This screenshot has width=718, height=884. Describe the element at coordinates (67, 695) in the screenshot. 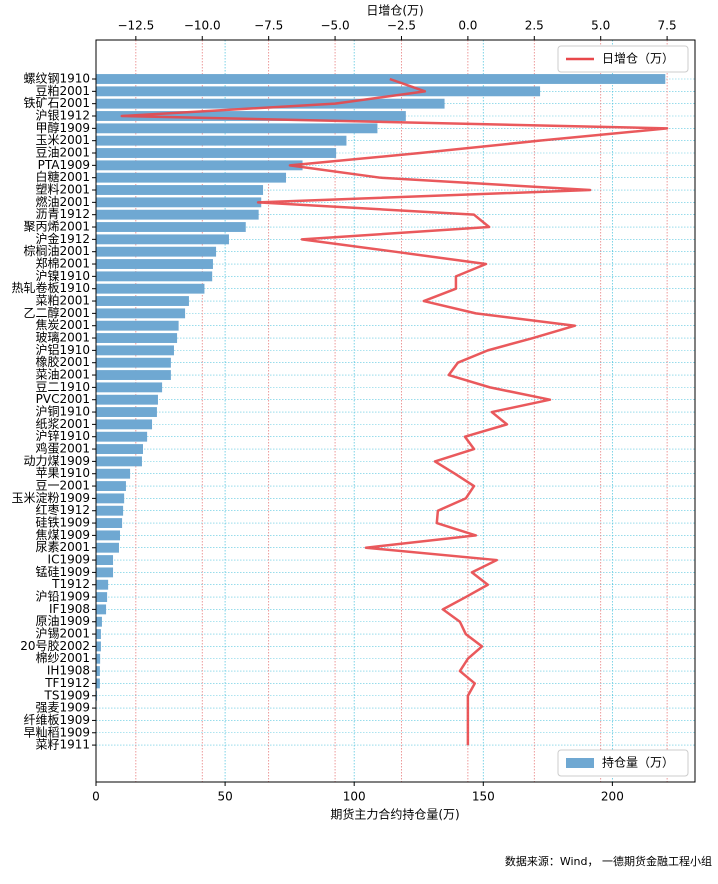

I see `y-tick-label: TS1909` at that location.